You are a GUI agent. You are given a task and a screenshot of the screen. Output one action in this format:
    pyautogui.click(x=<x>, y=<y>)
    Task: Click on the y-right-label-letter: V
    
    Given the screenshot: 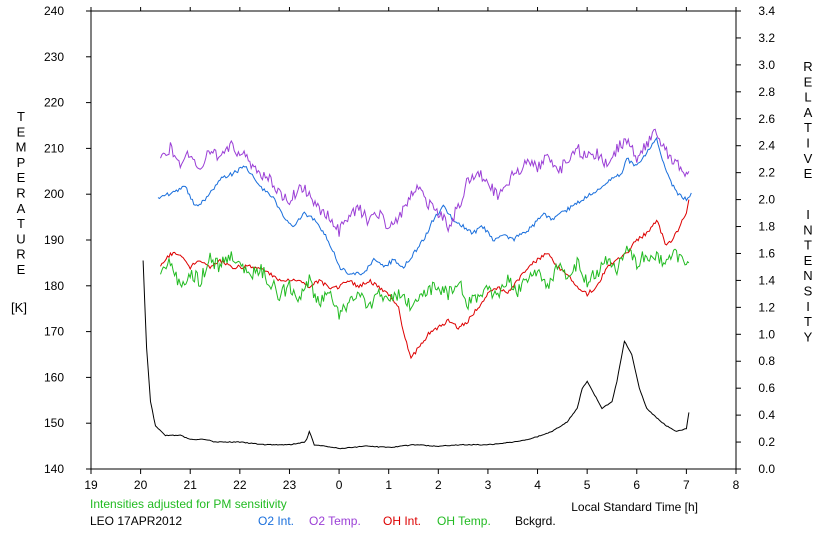 What is the action you would take?
    pyautogui.click(x=808, y=158)
    